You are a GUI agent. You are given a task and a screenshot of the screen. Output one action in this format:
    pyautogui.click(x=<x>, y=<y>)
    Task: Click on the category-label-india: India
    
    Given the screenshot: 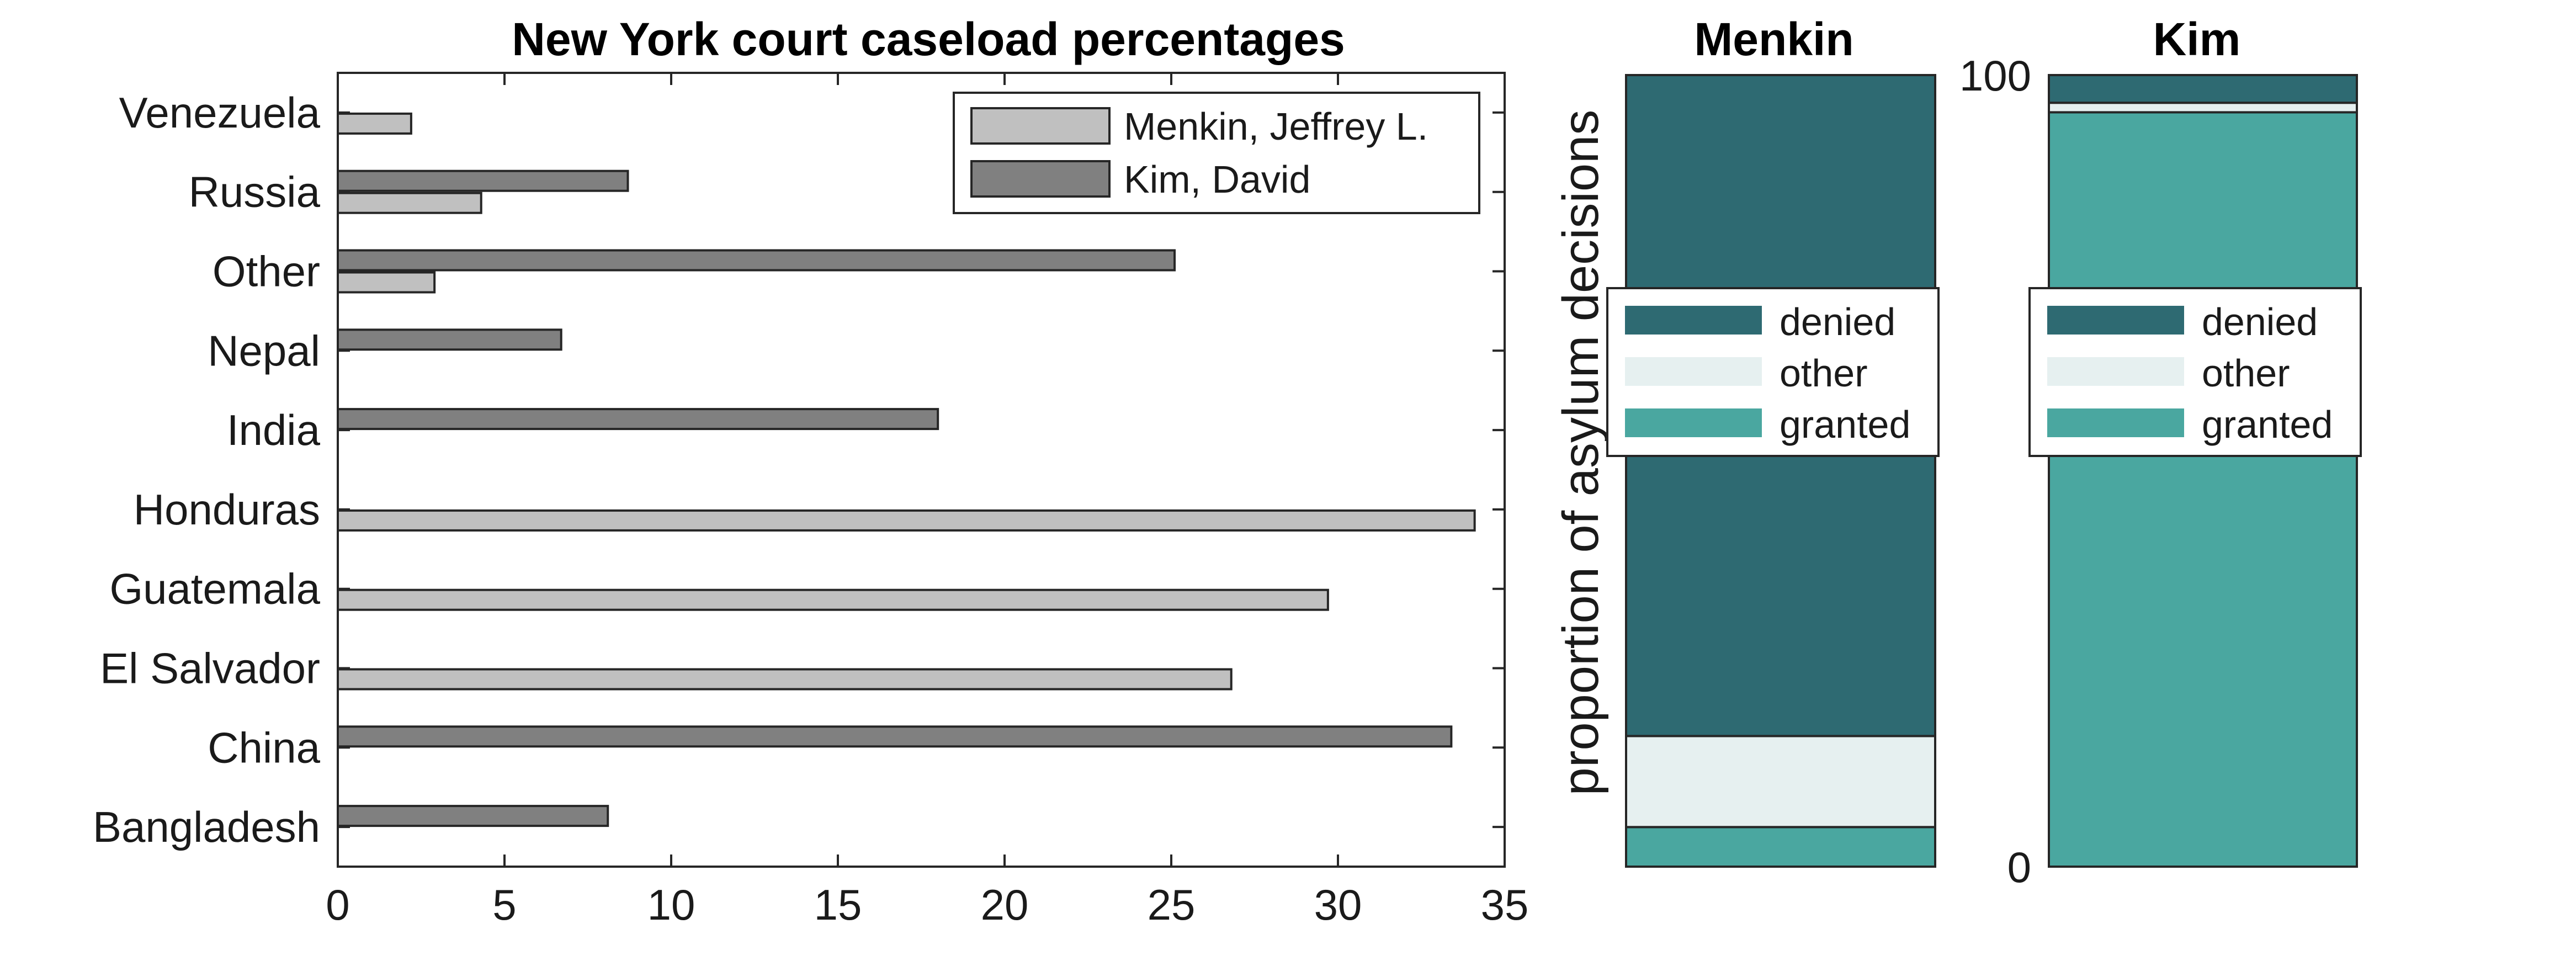 What is the action you would take?
    pyautogui.click(x=274, y=430)
    